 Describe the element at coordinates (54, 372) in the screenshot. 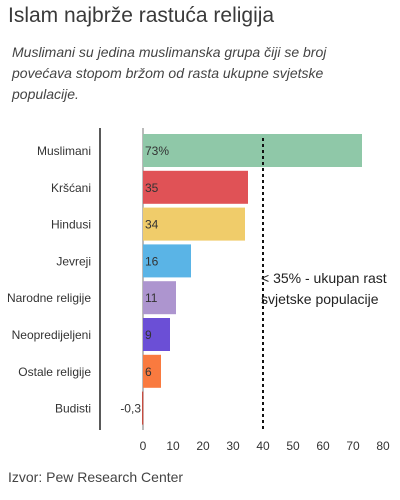

I see `category-label-6: Ostale religije` at that location.